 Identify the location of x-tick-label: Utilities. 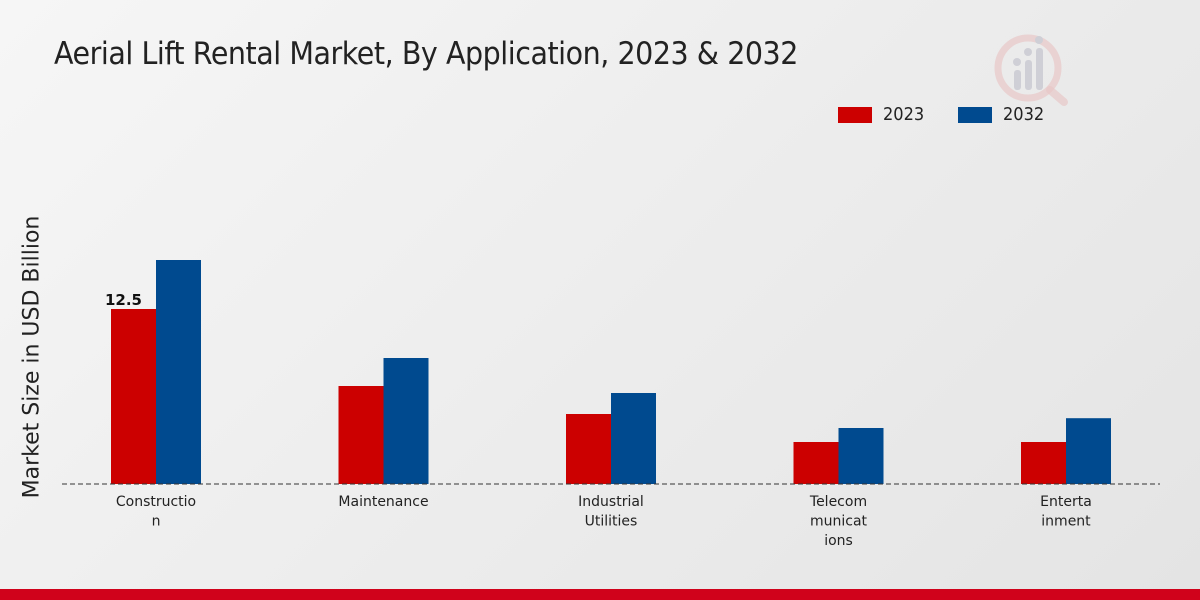
(611, 522).